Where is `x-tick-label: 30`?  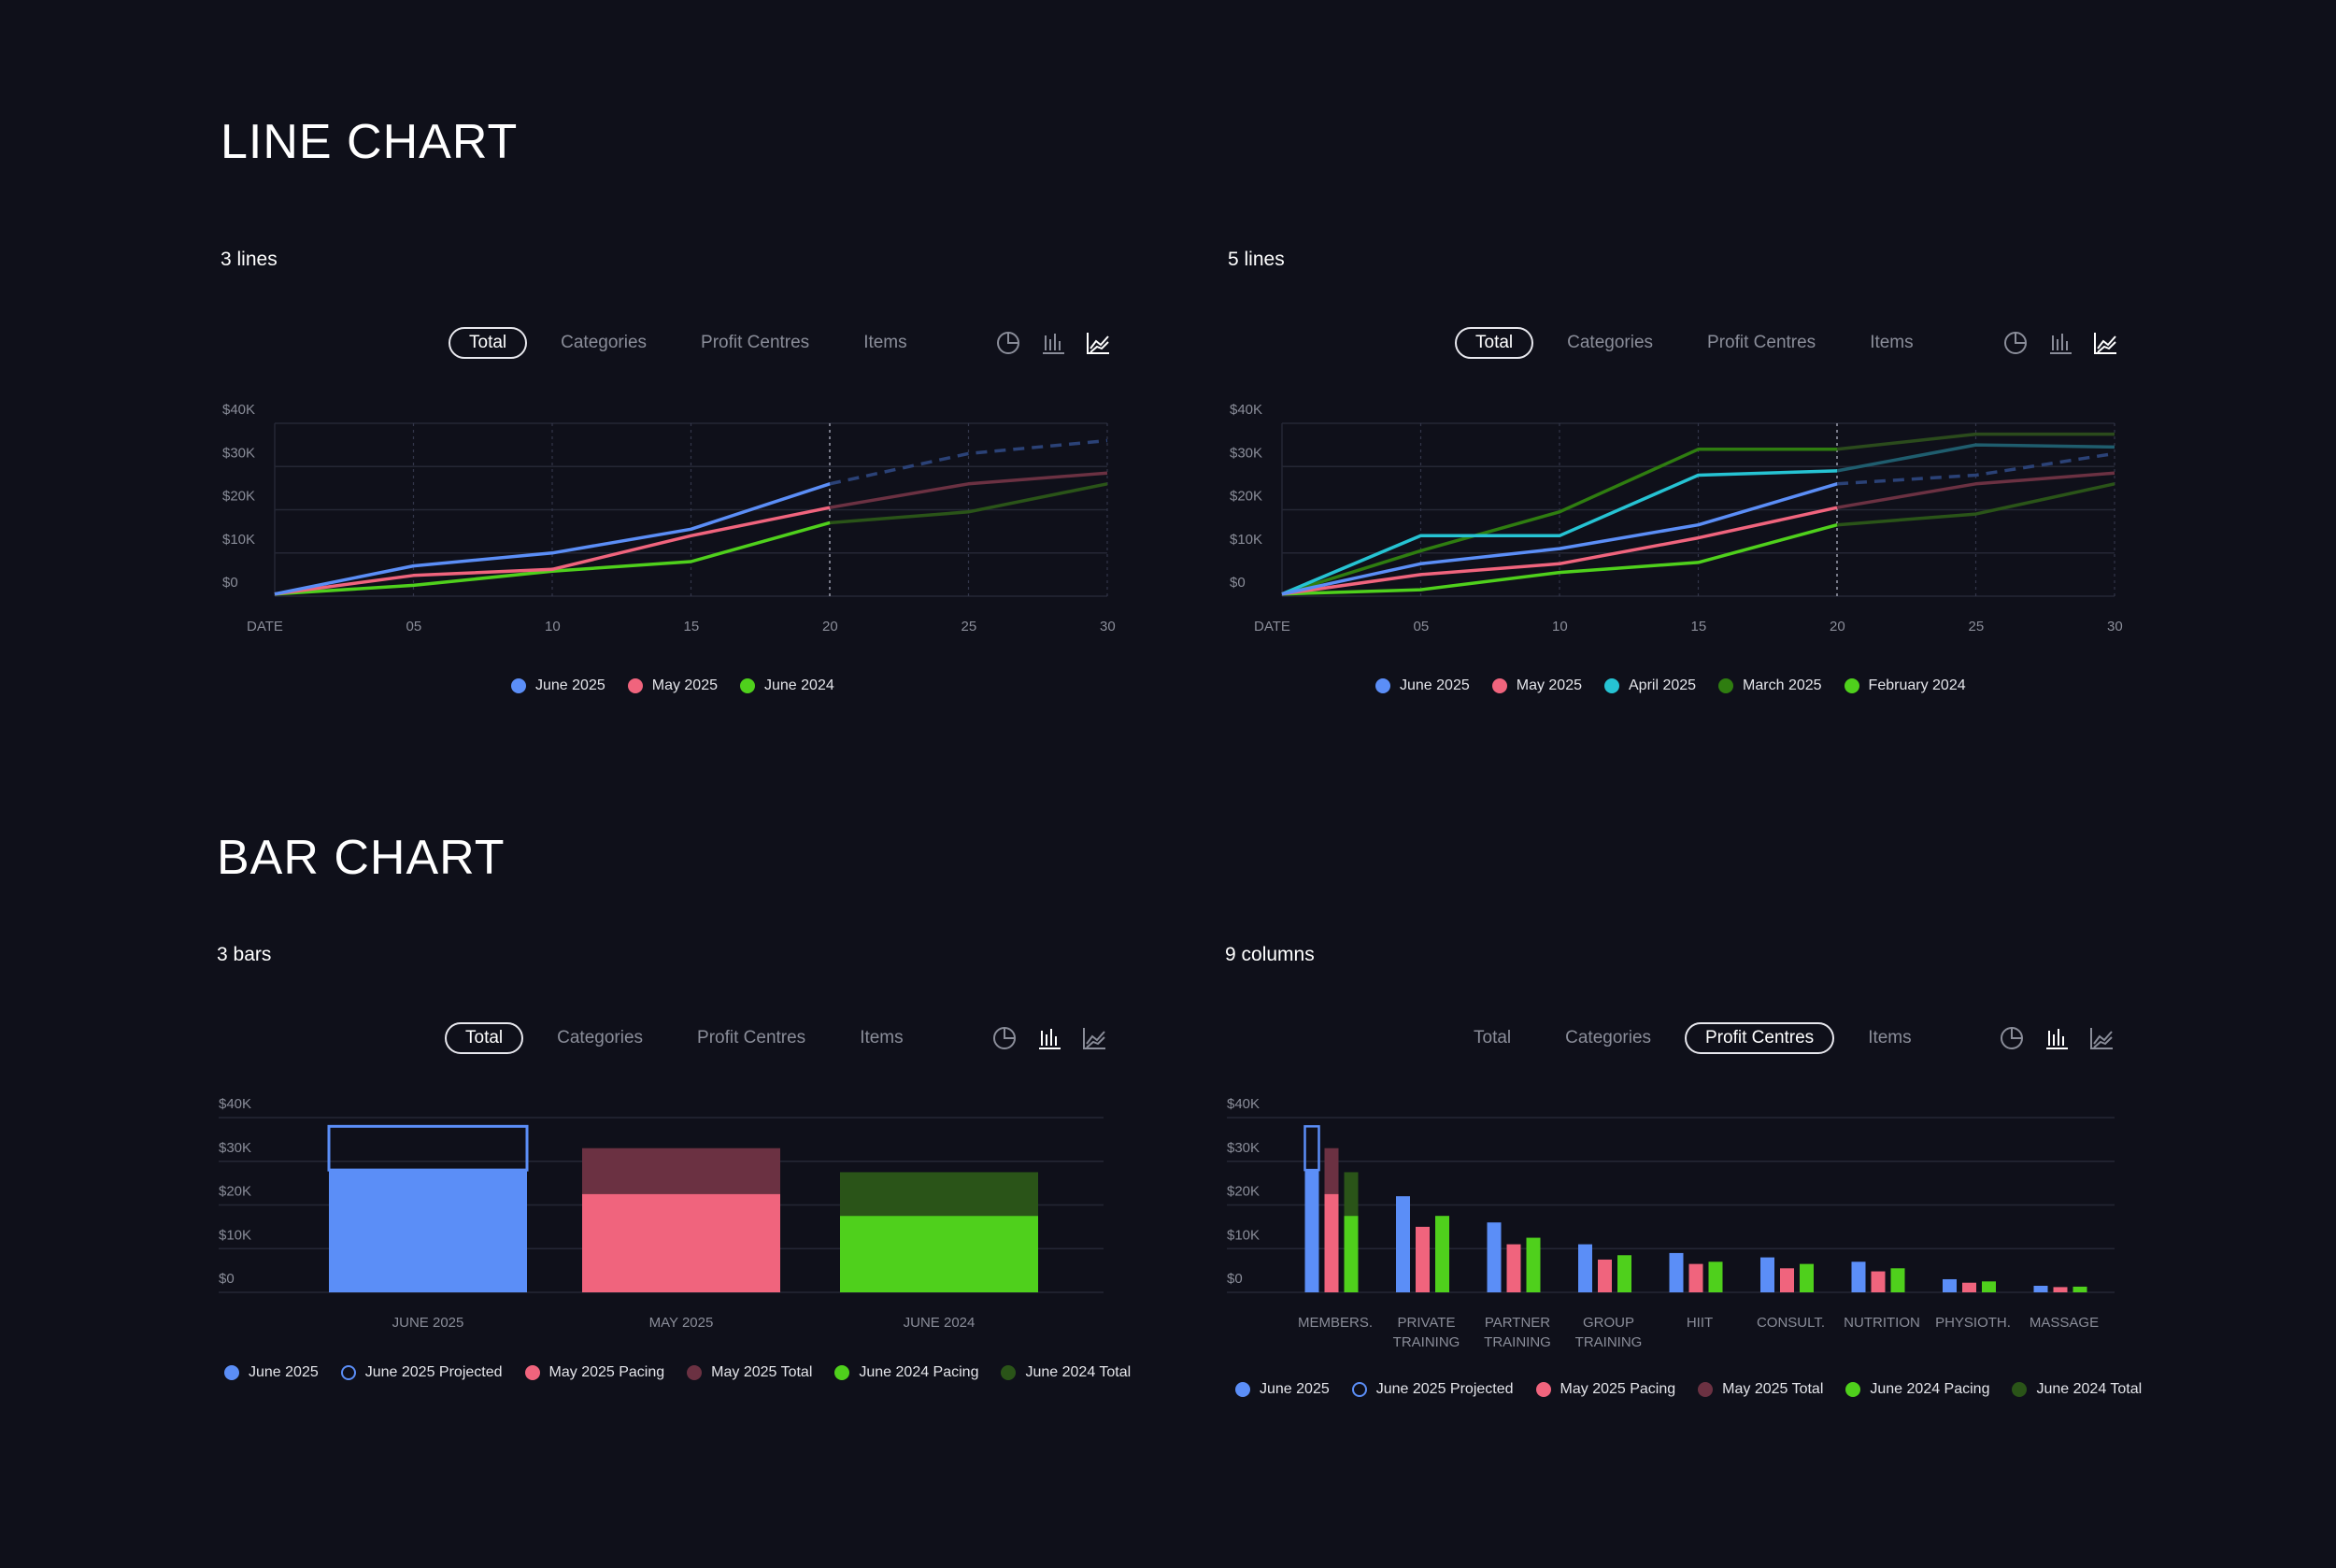 x-tick-label: 30 is located at coordinates (2115, 627).